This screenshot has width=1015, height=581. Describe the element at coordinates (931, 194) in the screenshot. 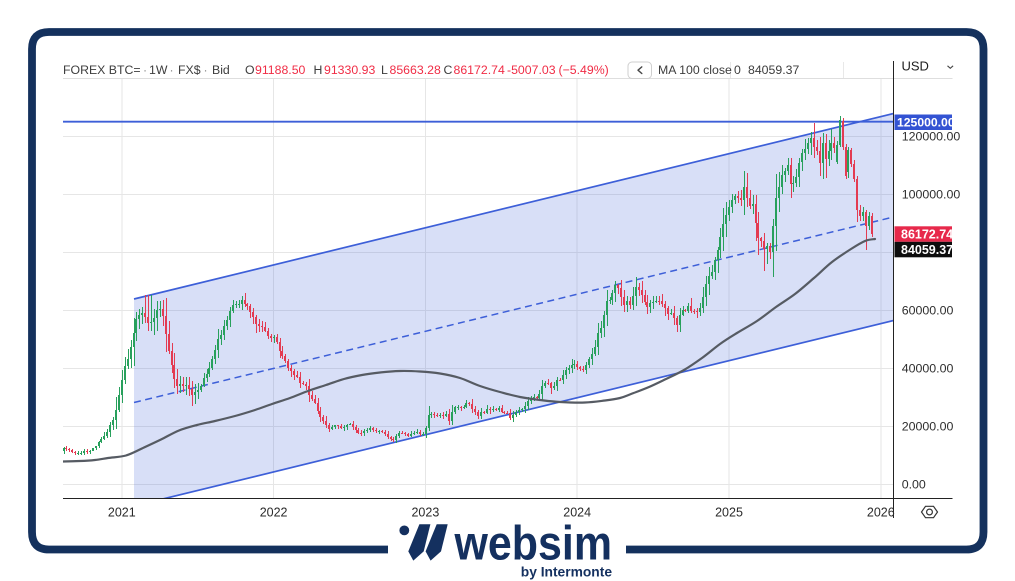

I see `svg-text: 100000.00` at that location.